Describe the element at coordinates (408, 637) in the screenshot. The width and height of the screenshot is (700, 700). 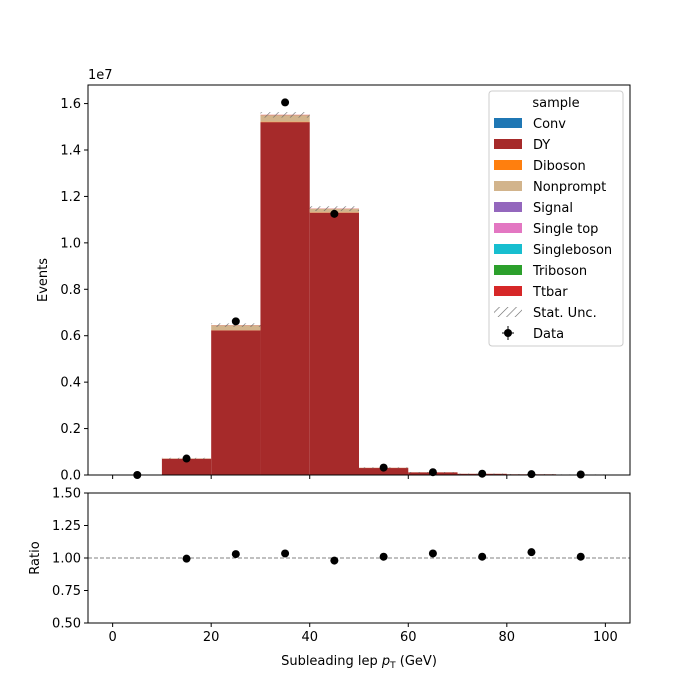
I see `x-tick-label: 60` at that location.